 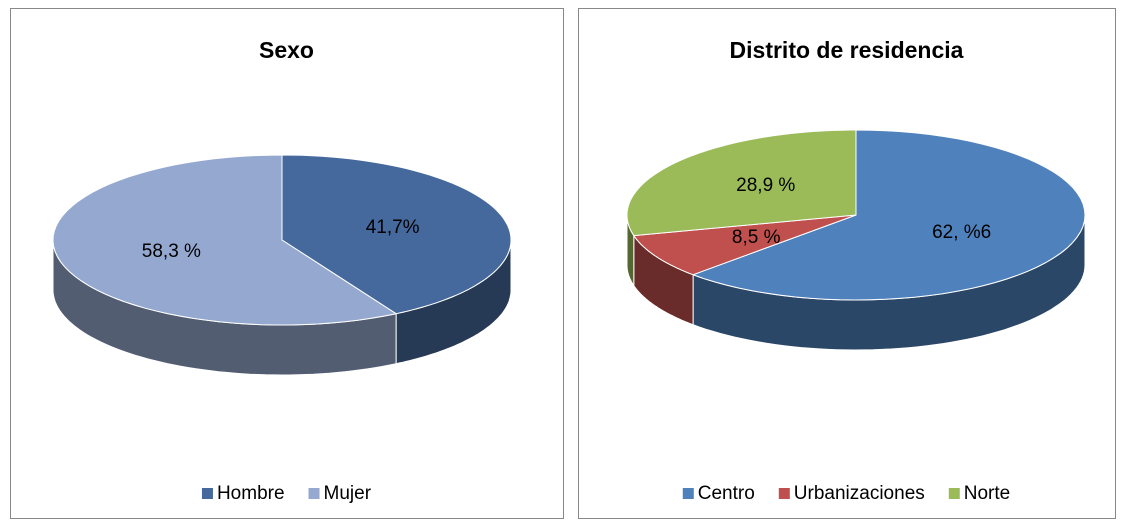 What do you see at coordinates (961, 232) in the screenshot?
I see `data-label: 62, %6` at bounding box center [961, 232].